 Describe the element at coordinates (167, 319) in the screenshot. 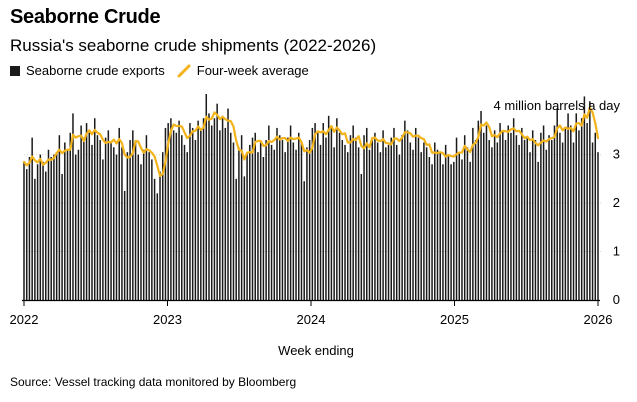

I see `x-tick-label: 2023` at that location.